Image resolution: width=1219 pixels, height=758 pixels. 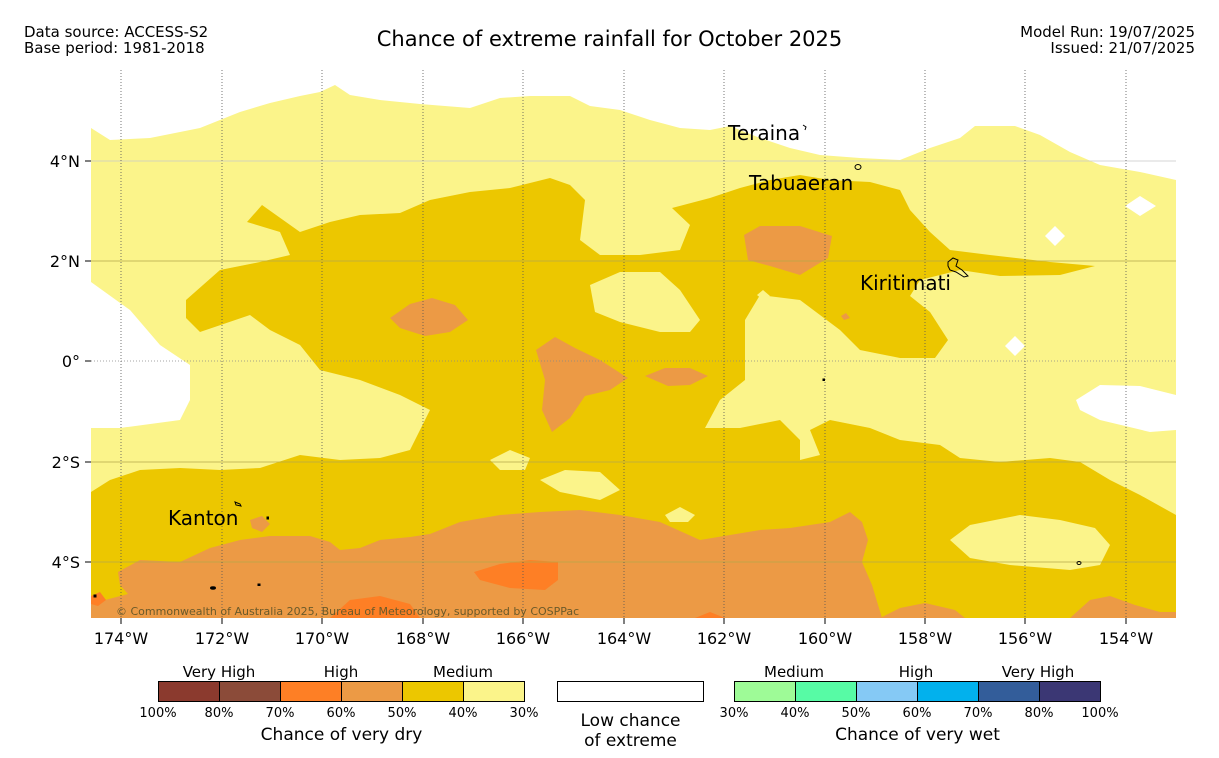 I want to click on lon-tick-label: 174°W, so click(x=121, y=638).